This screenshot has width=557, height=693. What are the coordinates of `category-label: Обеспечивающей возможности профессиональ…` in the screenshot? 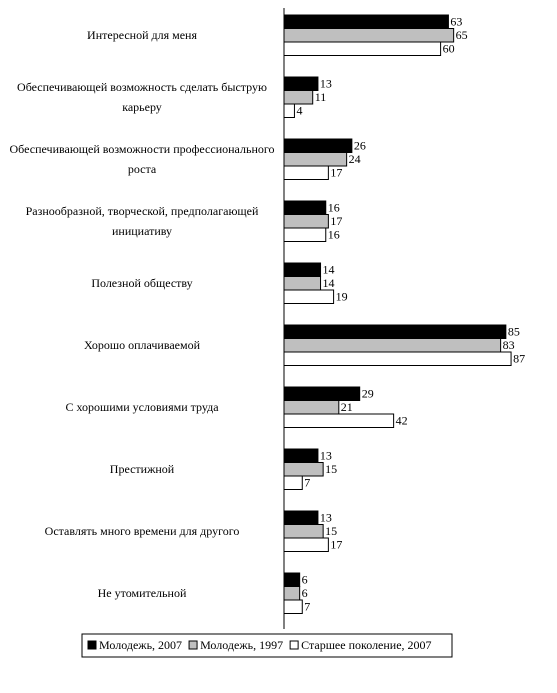 It's located at (142, 159).